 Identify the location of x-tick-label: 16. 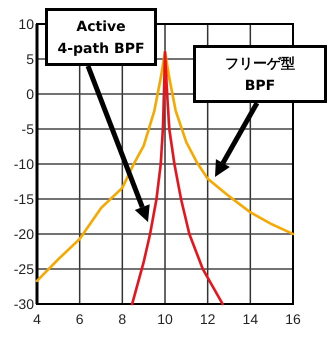
(293, 319).